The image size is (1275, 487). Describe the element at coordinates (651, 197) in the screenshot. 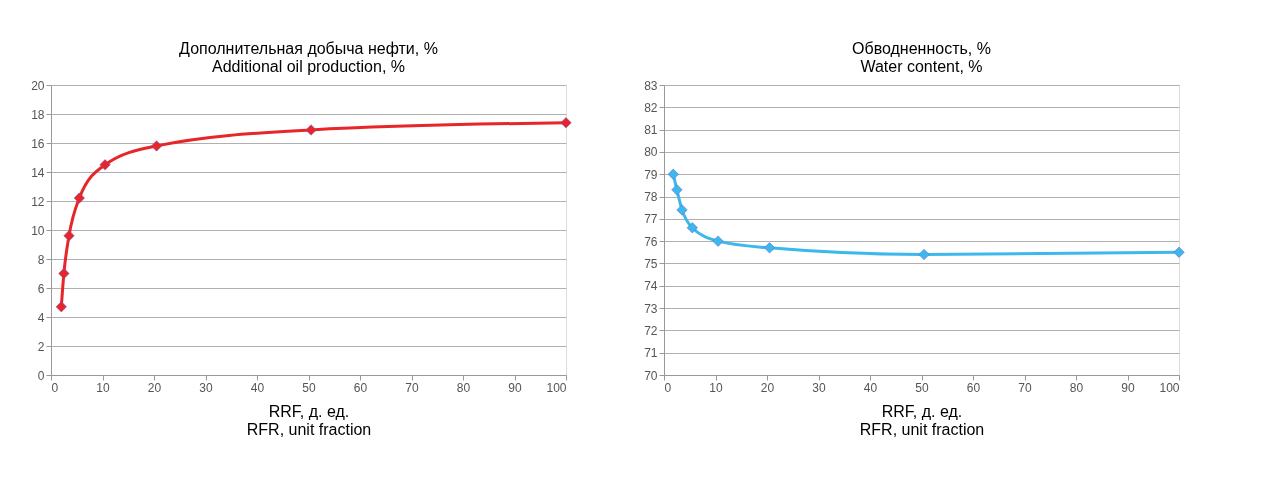

I see `y-tick-label: 78` at that location.